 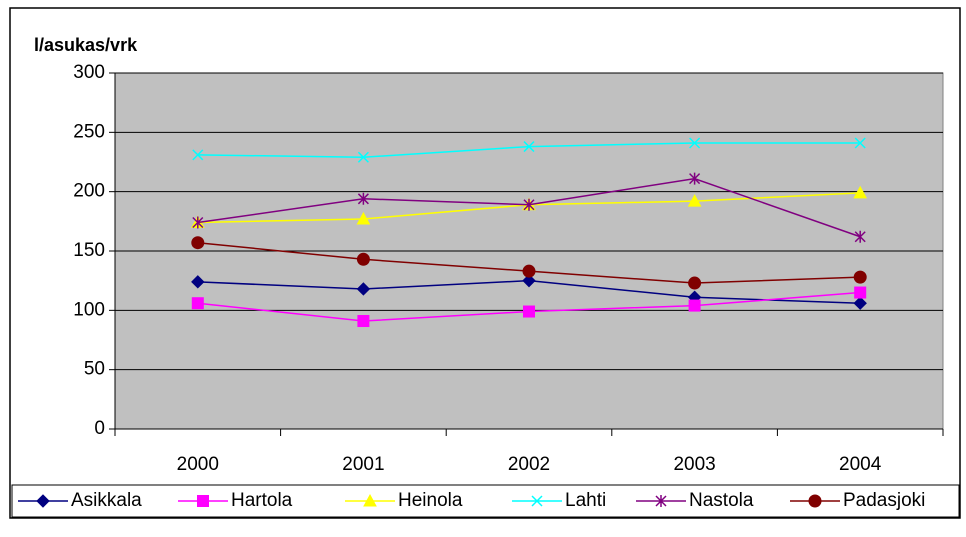 I want to click on legend-label: Lahti, so click(x=585, y=500).